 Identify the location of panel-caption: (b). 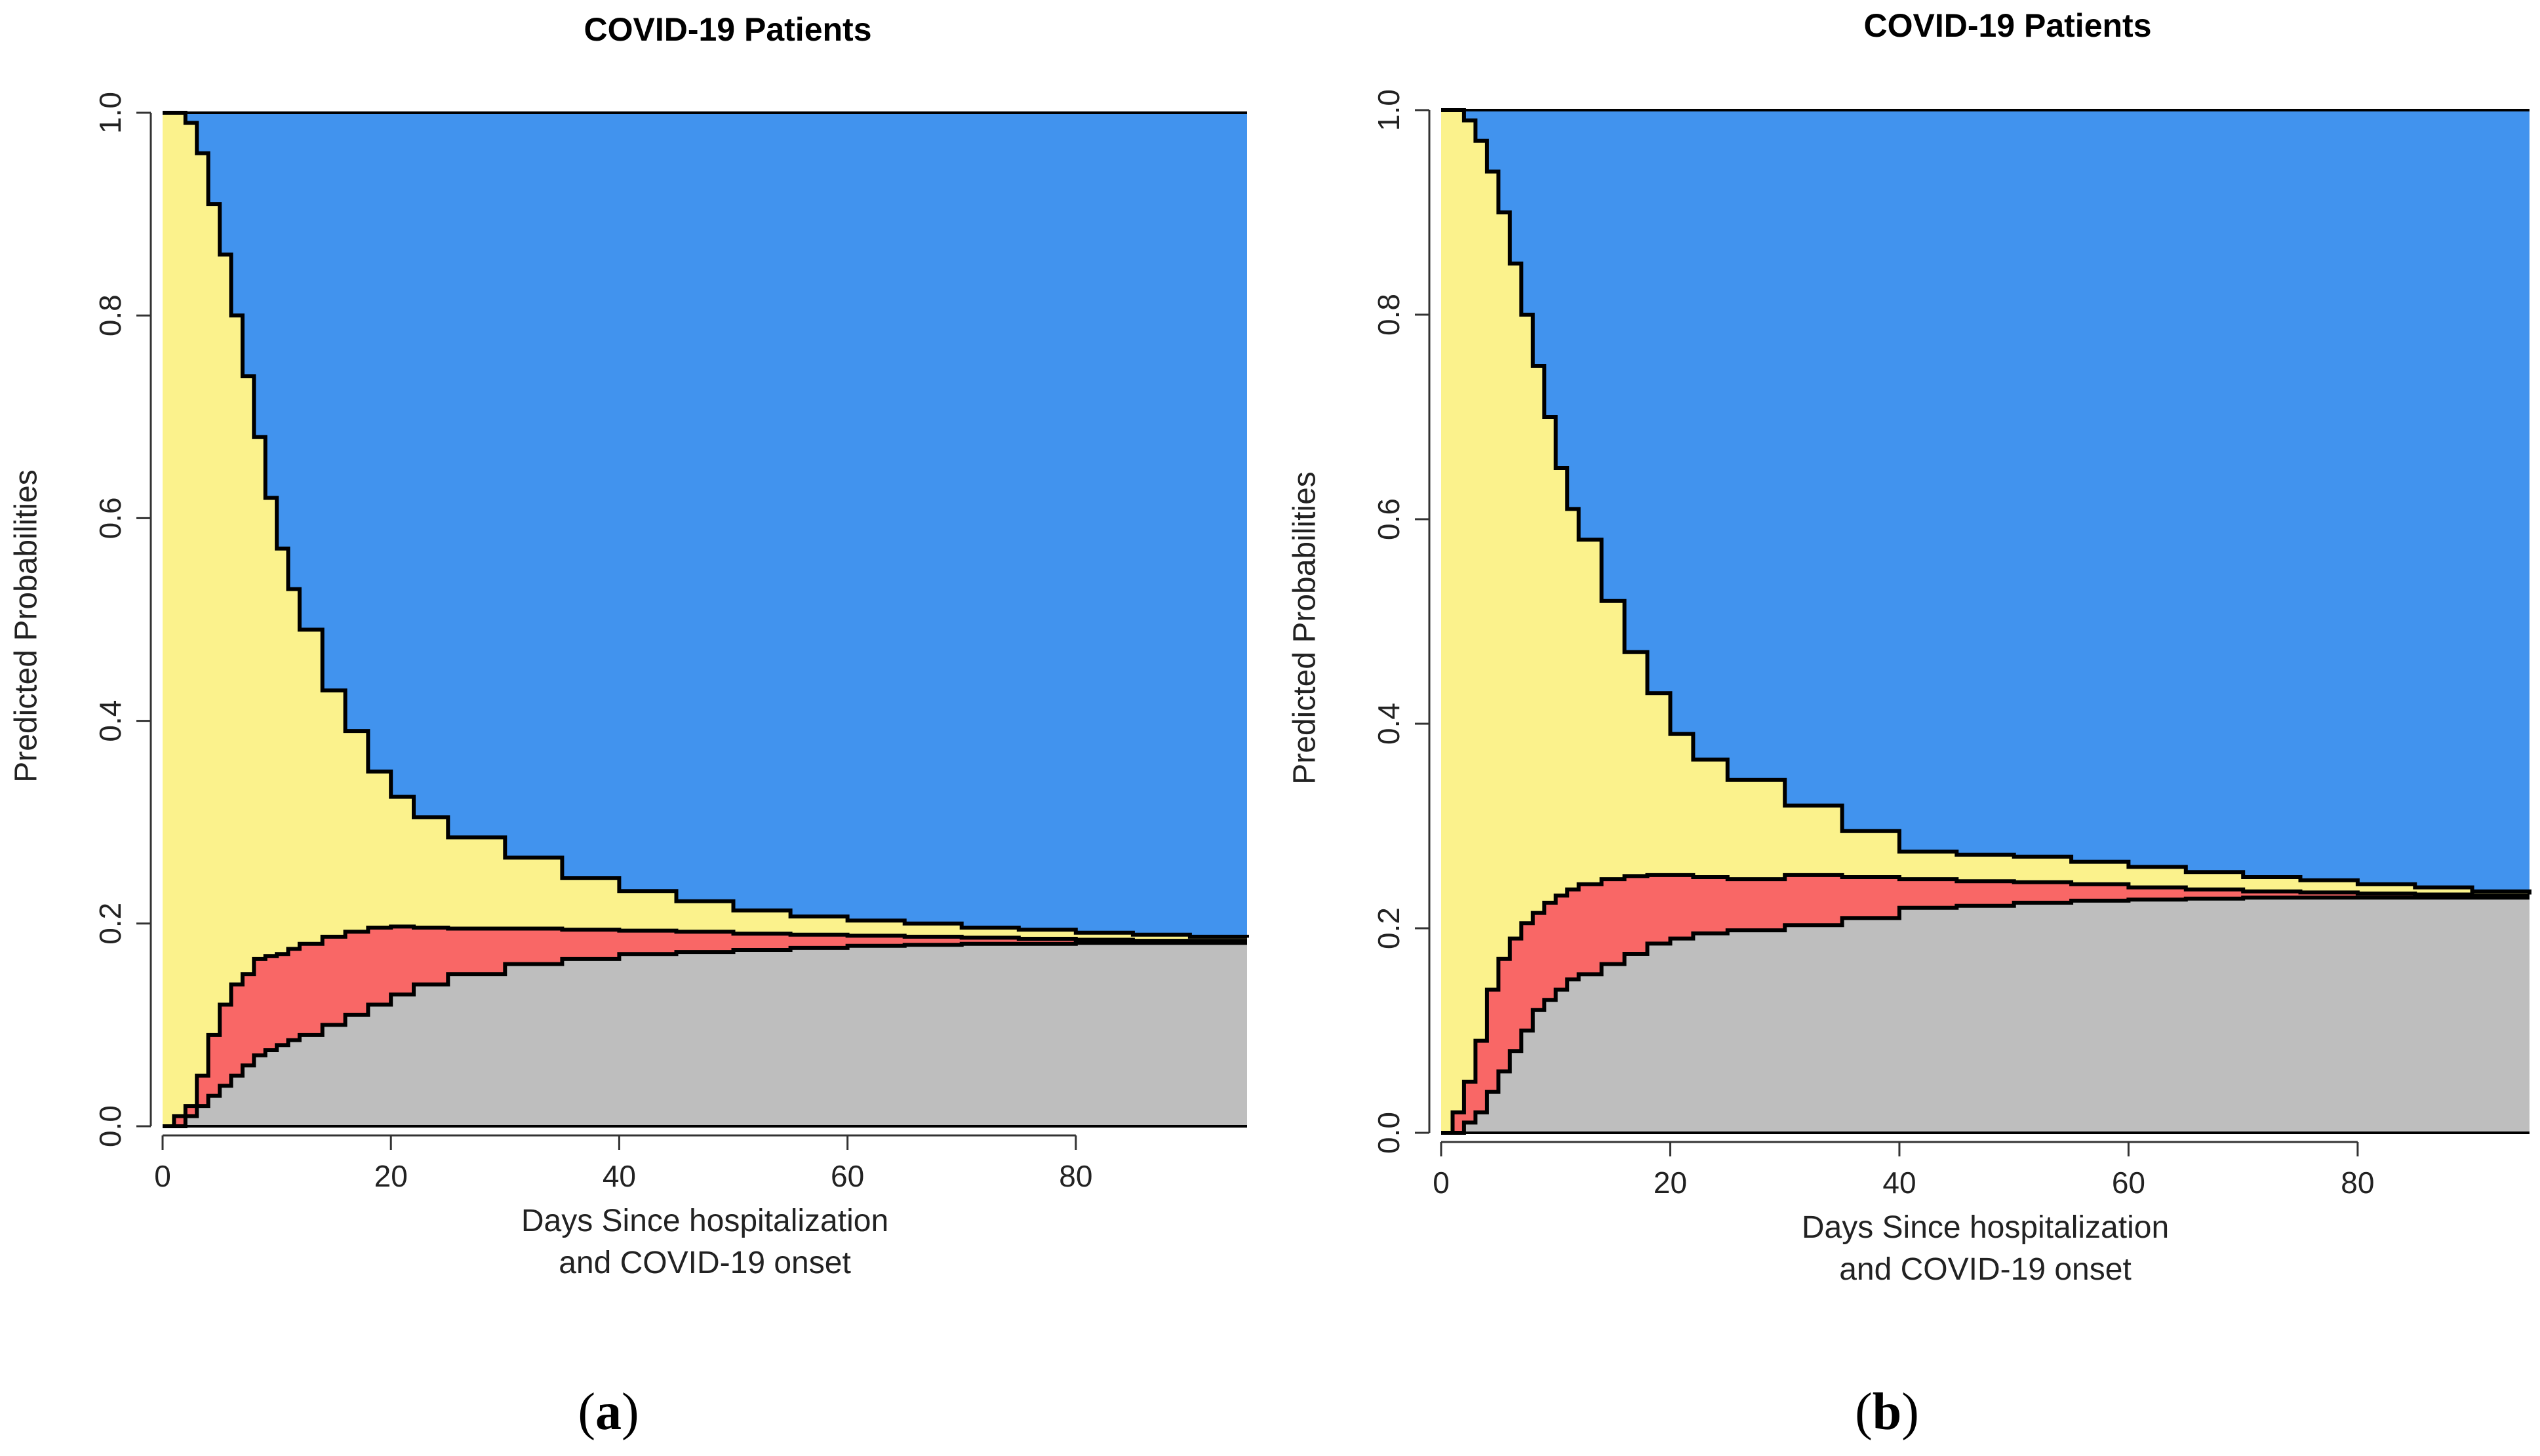
(1887, 1412).